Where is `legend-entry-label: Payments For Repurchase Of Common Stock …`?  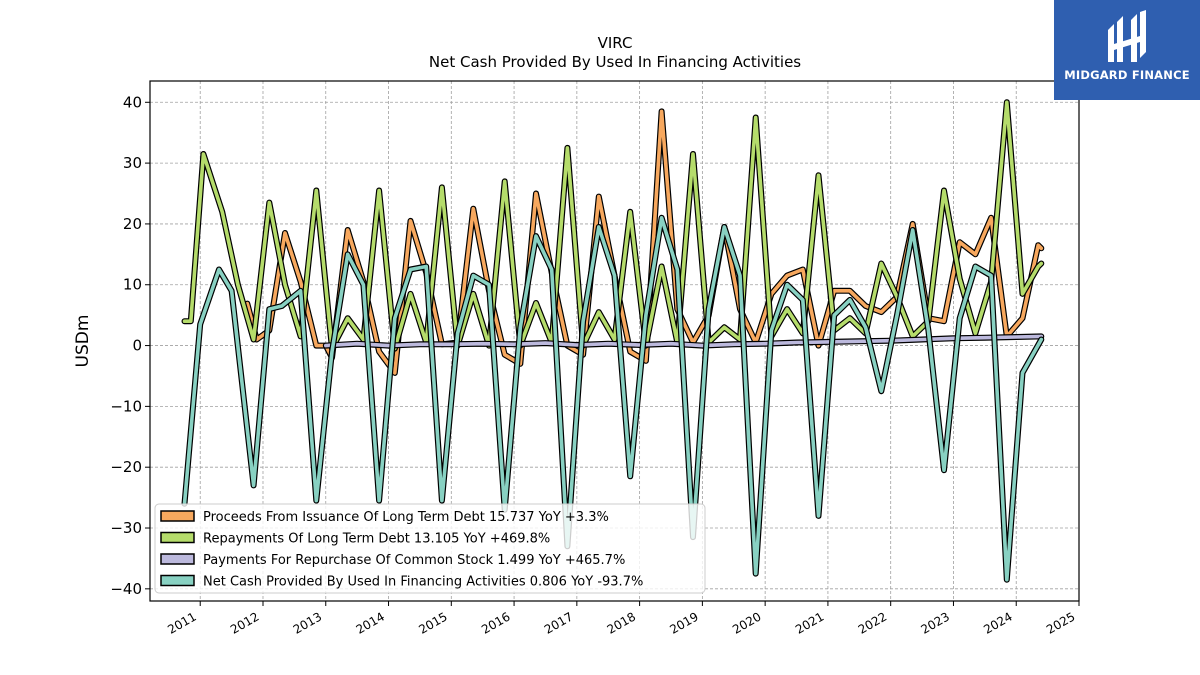
legend-entry-label: Payments For Repurchase Of Common Stock … is located at coordinates (414, 560).